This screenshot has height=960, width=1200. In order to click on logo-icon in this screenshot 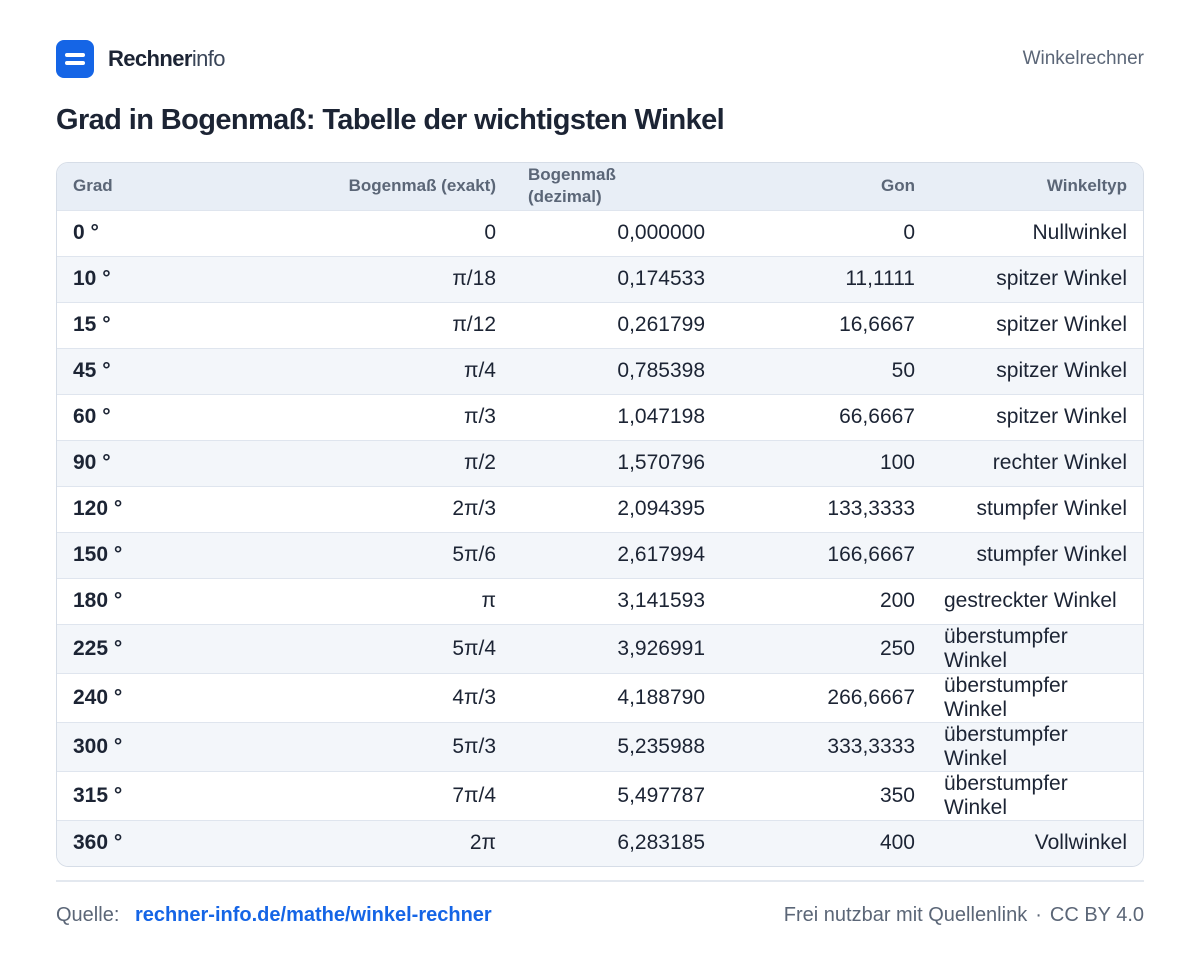, I will do `click(75, 59)`.